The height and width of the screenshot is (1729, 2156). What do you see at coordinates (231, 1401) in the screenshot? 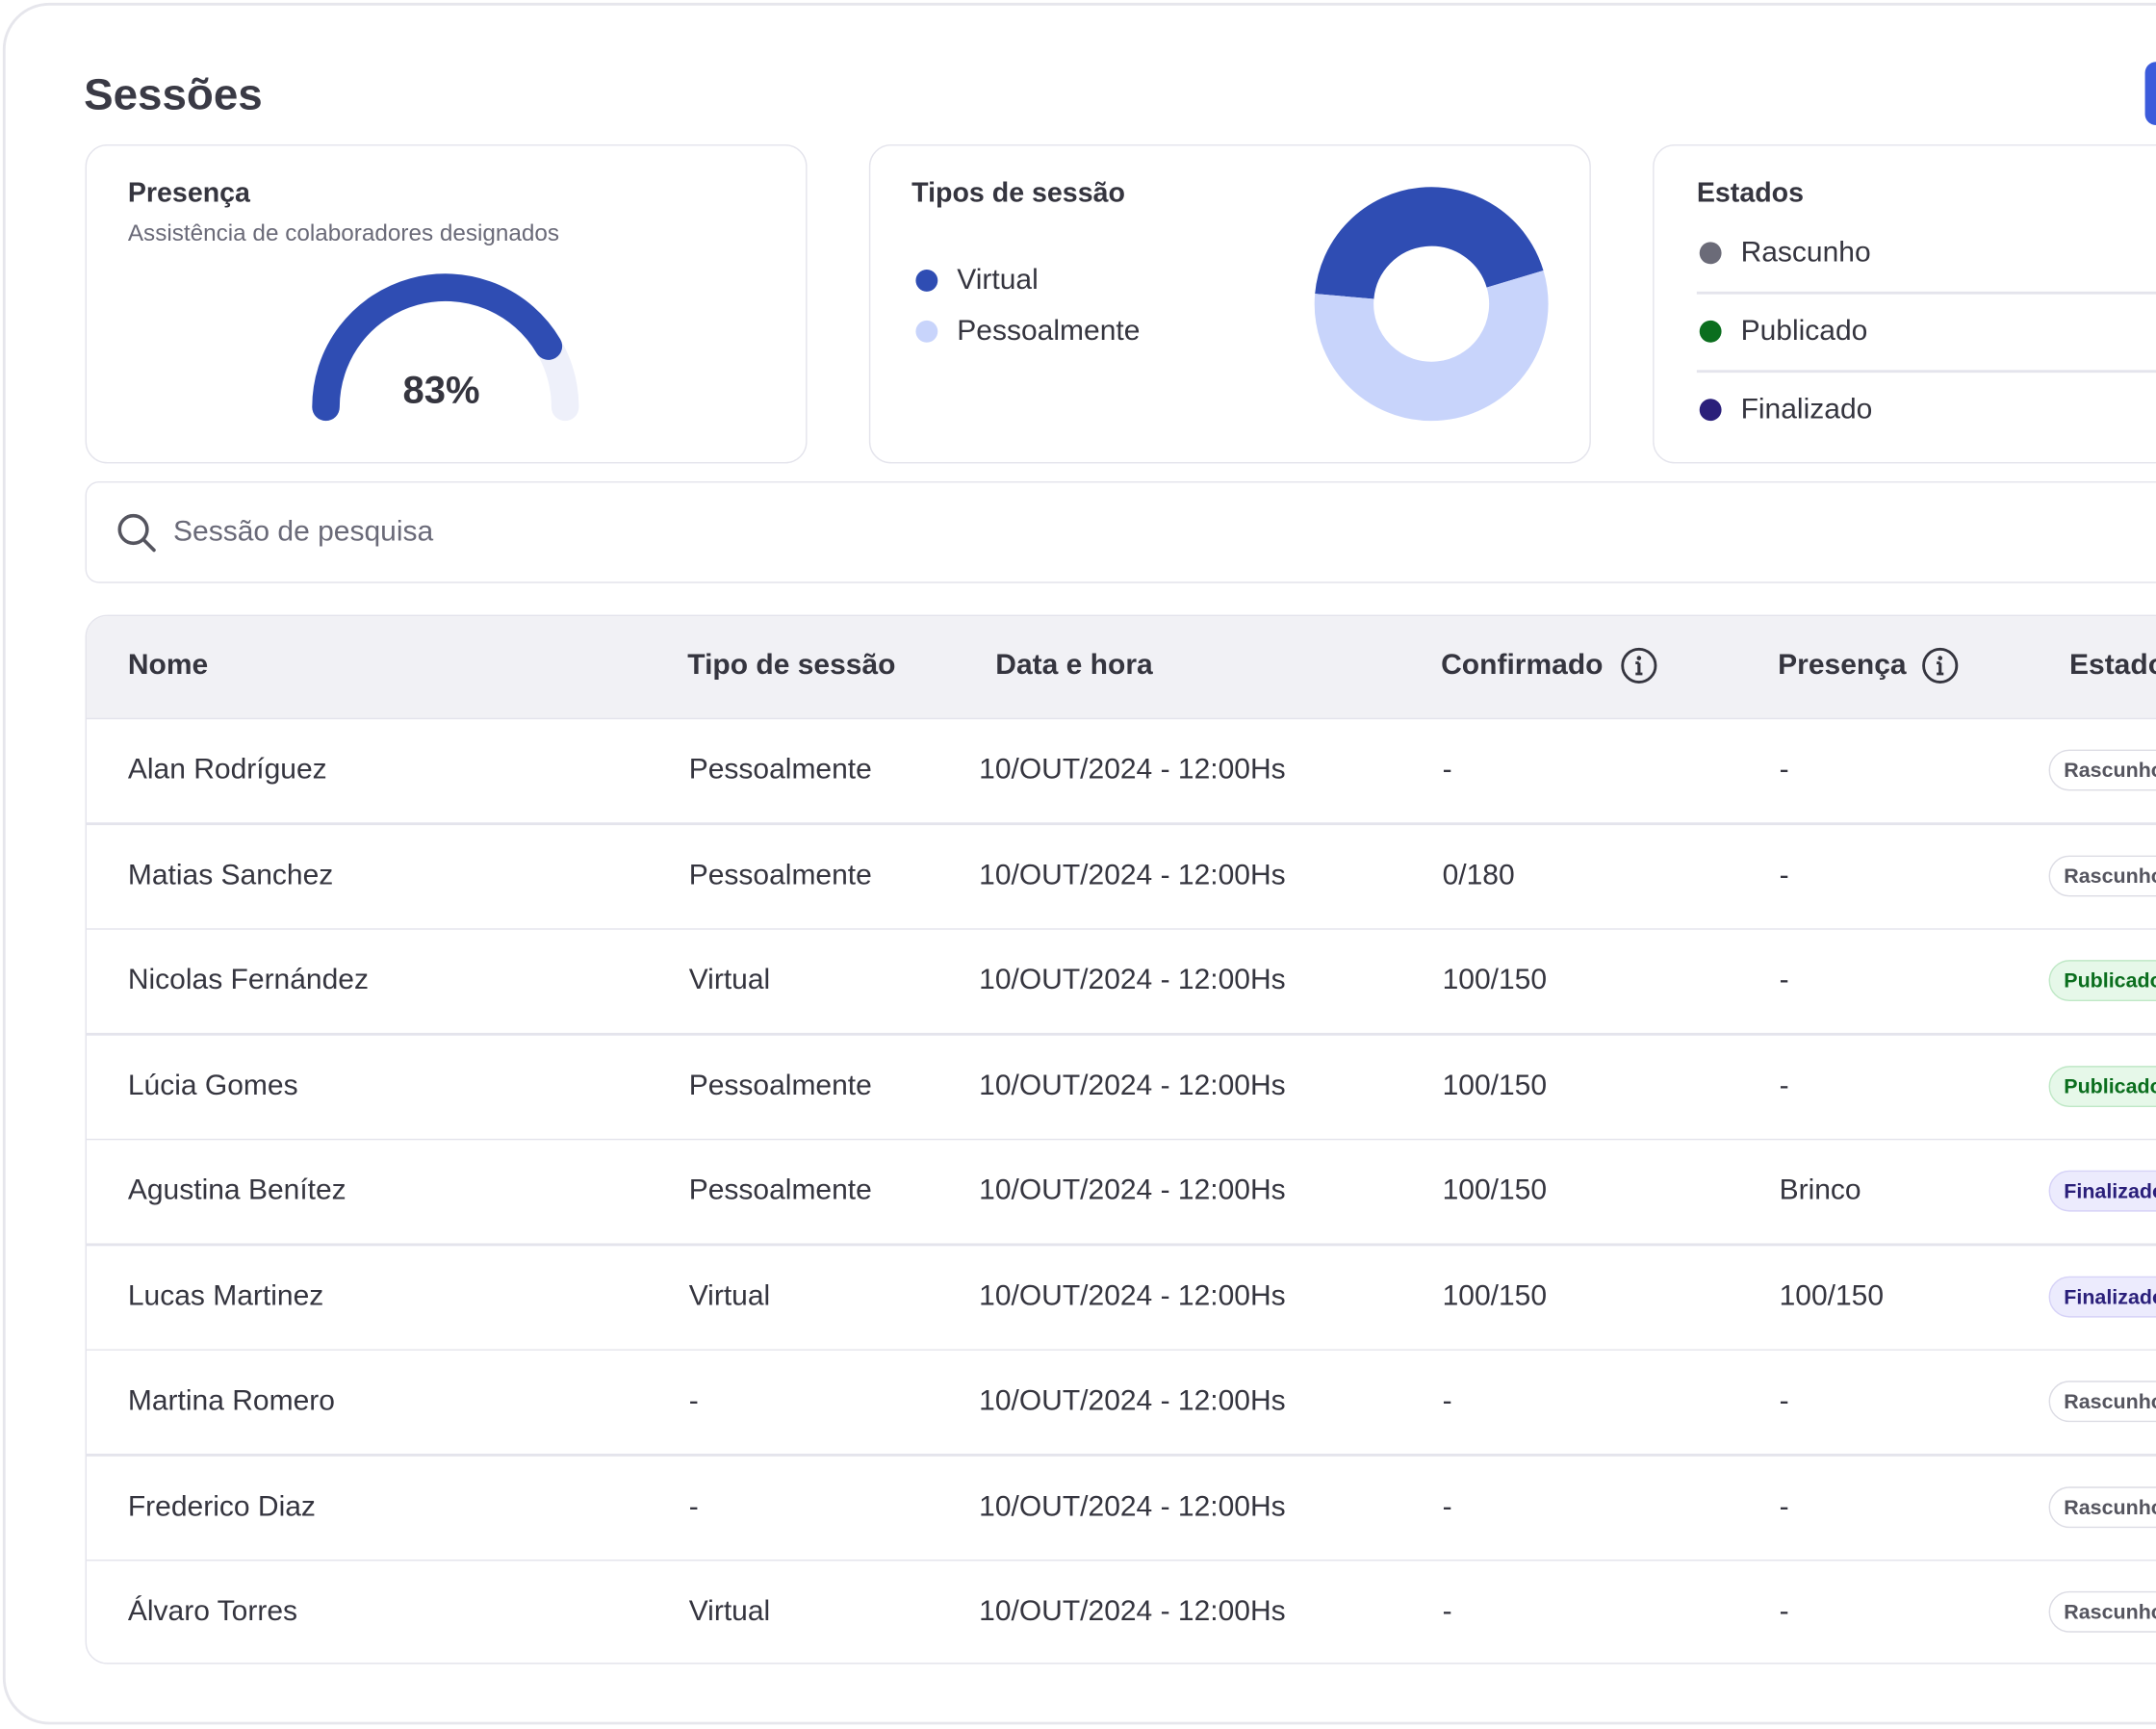
I see `table-cell: Martina Romero` at bounding box center [231, 1401].